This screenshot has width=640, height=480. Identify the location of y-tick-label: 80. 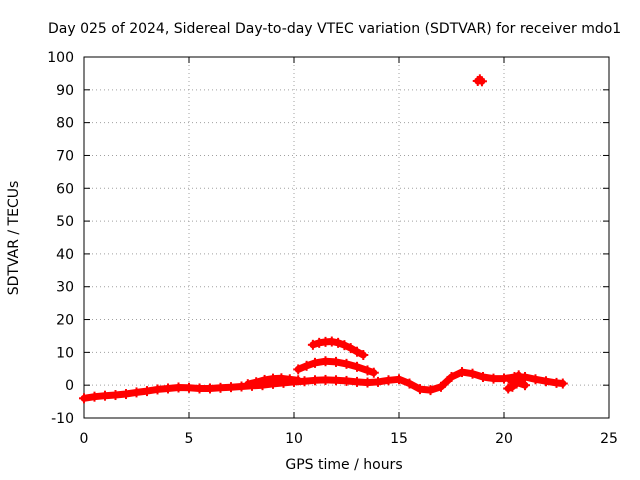
(65, 124).